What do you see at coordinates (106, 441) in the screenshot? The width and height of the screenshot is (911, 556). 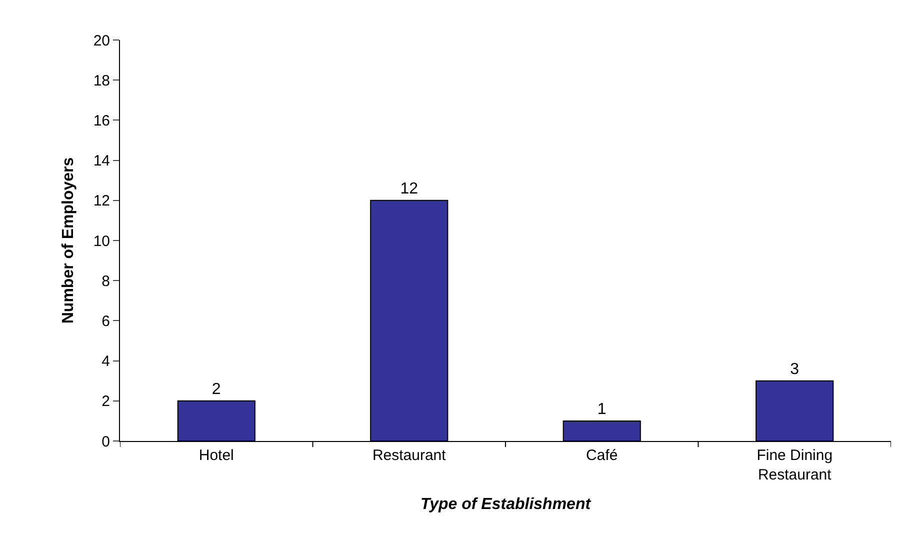 I see `y-tick-label: 0` at bounding box center [106, 441].